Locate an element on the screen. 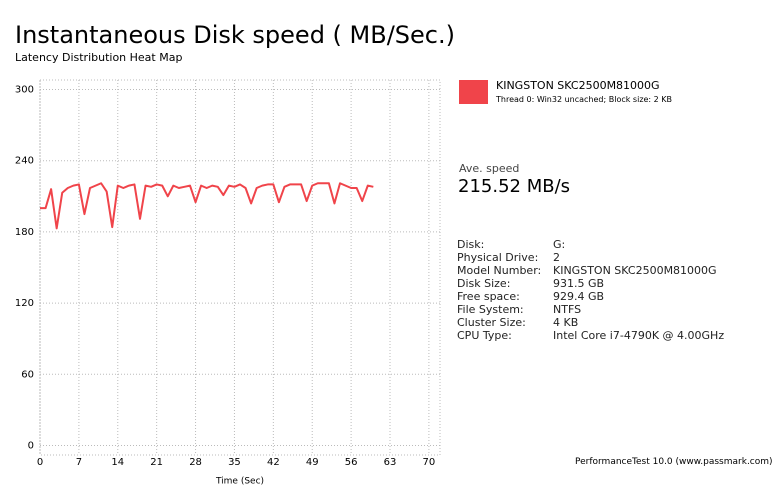 The height and width of the screenshot is (497, 784). avg-label: Ave. speed is located at coordinates (489, 168).